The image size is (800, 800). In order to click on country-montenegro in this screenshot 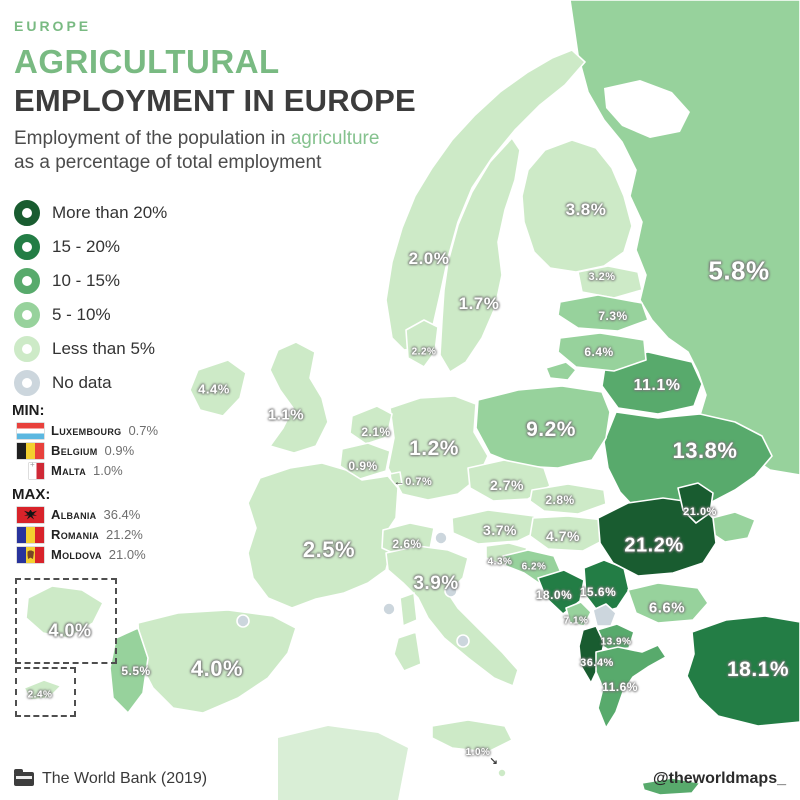, I will do `click(578, 614)`.